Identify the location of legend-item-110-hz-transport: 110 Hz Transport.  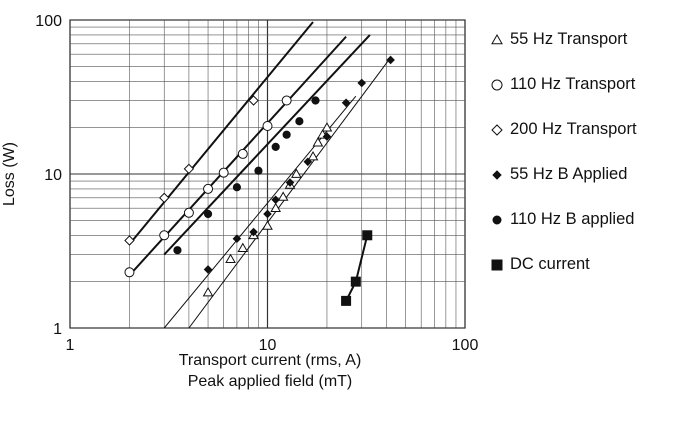
(562, 84).